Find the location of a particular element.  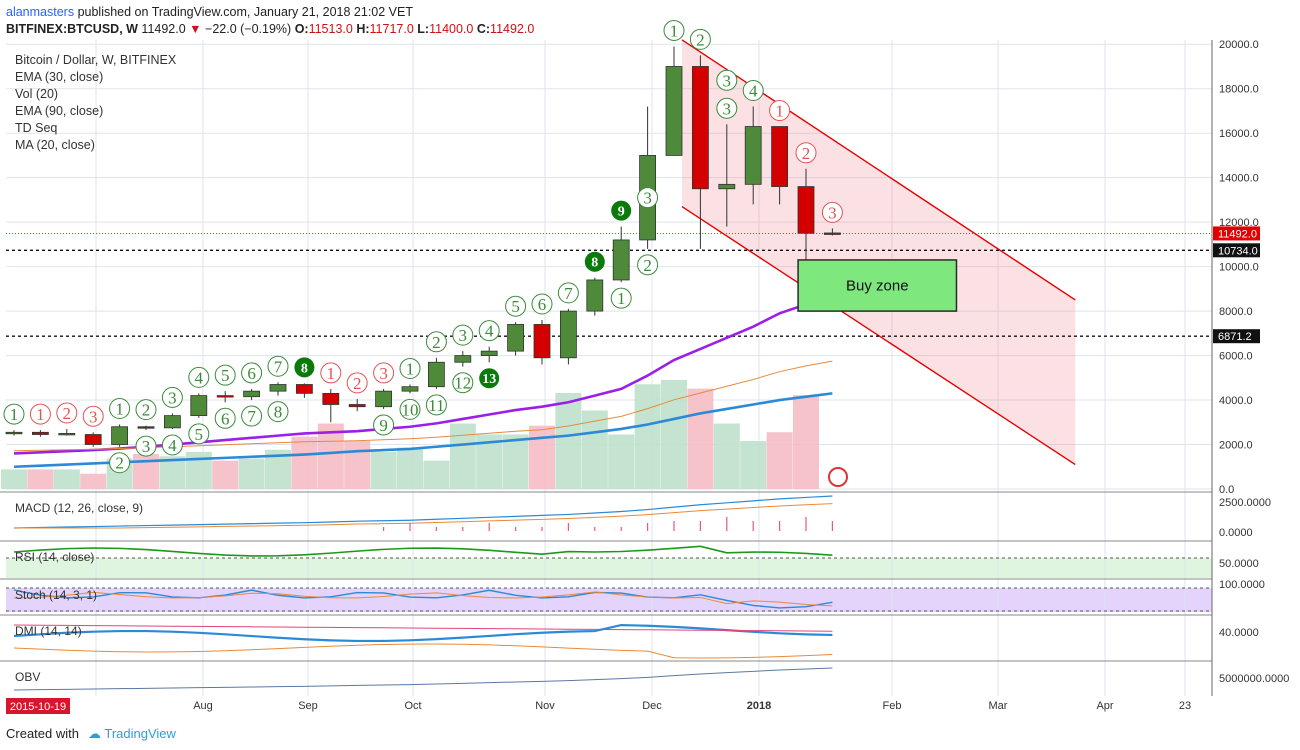

created-with-label: Created with is located at coordinates (42, 733).